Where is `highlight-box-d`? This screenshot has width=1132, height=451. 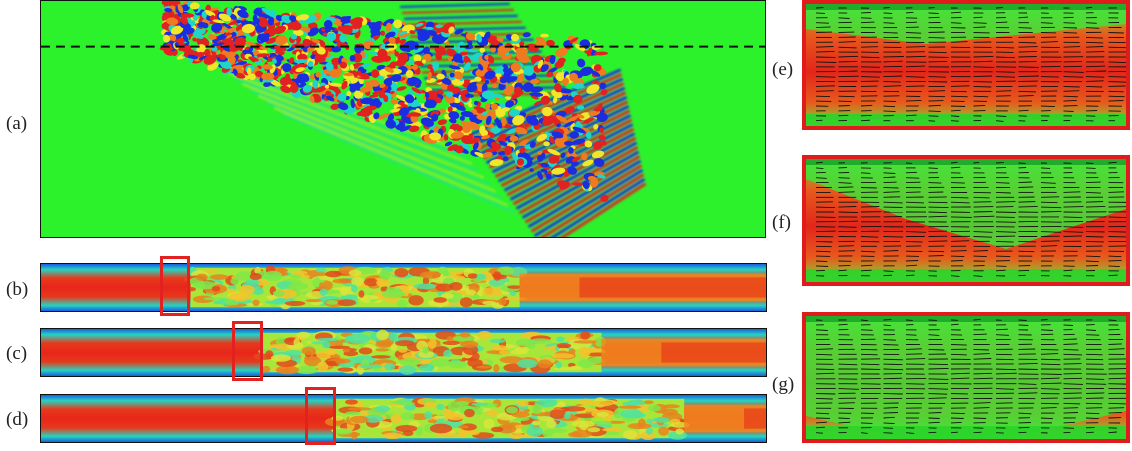
highlight-box-d is located at coordinates (320, 416).